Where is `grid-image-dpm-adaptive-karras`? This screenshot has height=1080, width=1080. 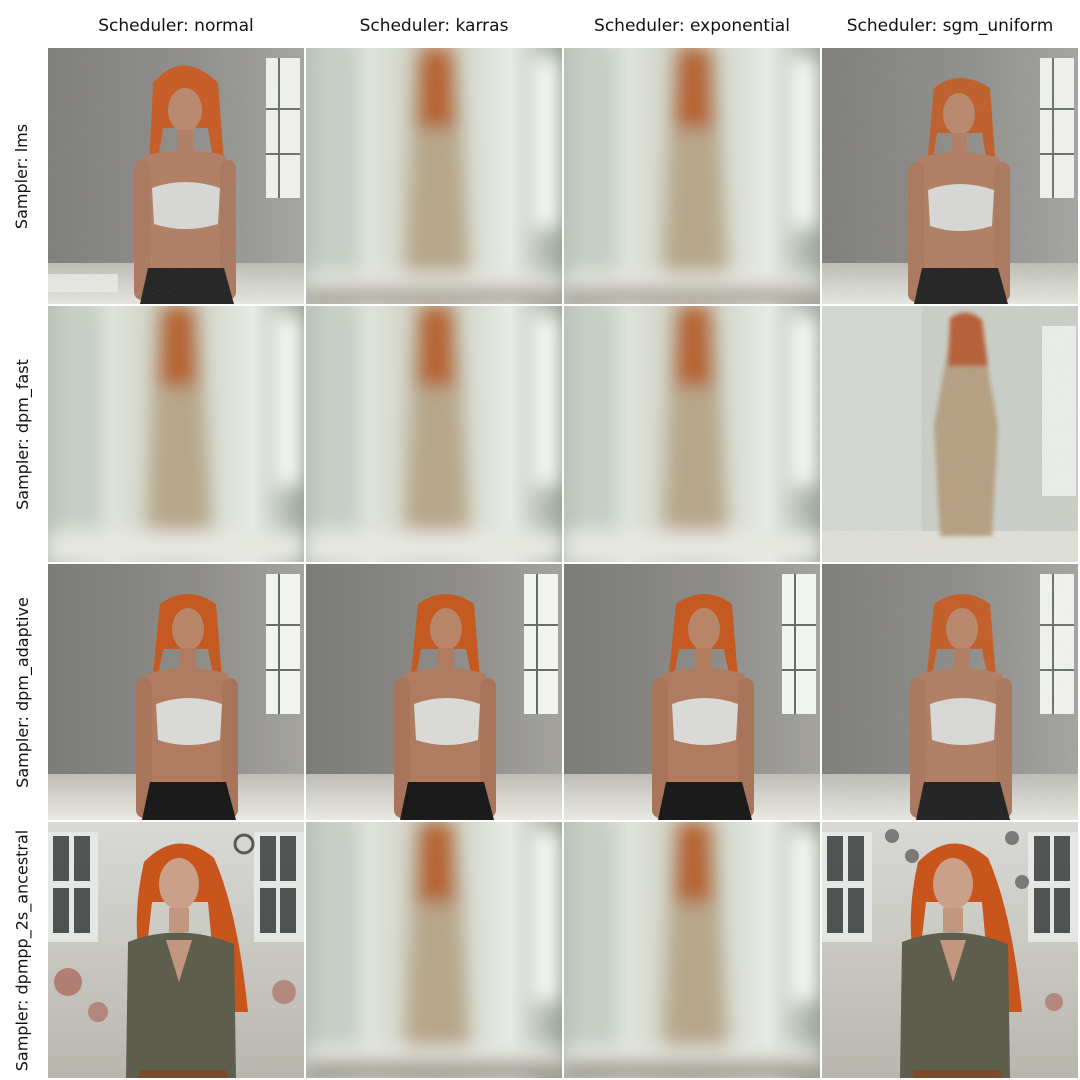
grid-image-dpm-adaptive-karras is located at coordinates (434, 692).